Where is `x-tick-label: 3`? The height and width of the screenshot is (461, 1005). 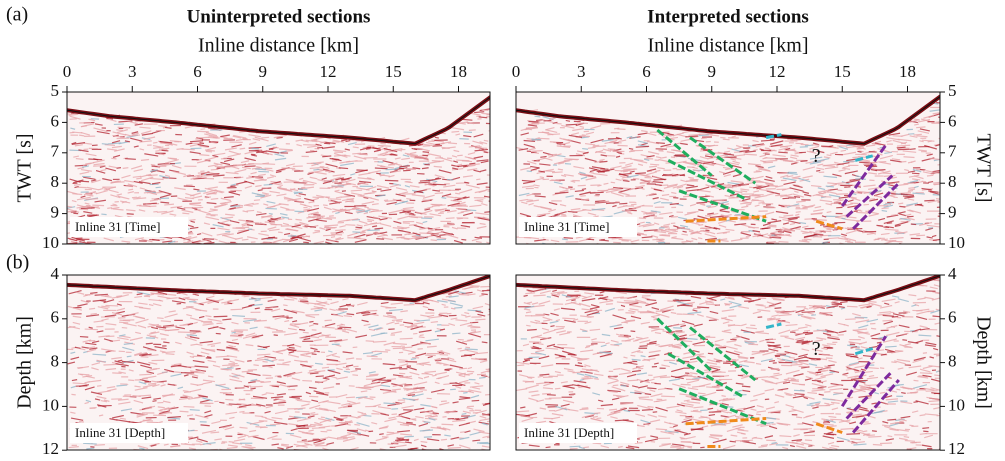
x-tick-label: 3 is located at coordinates (581, 71).